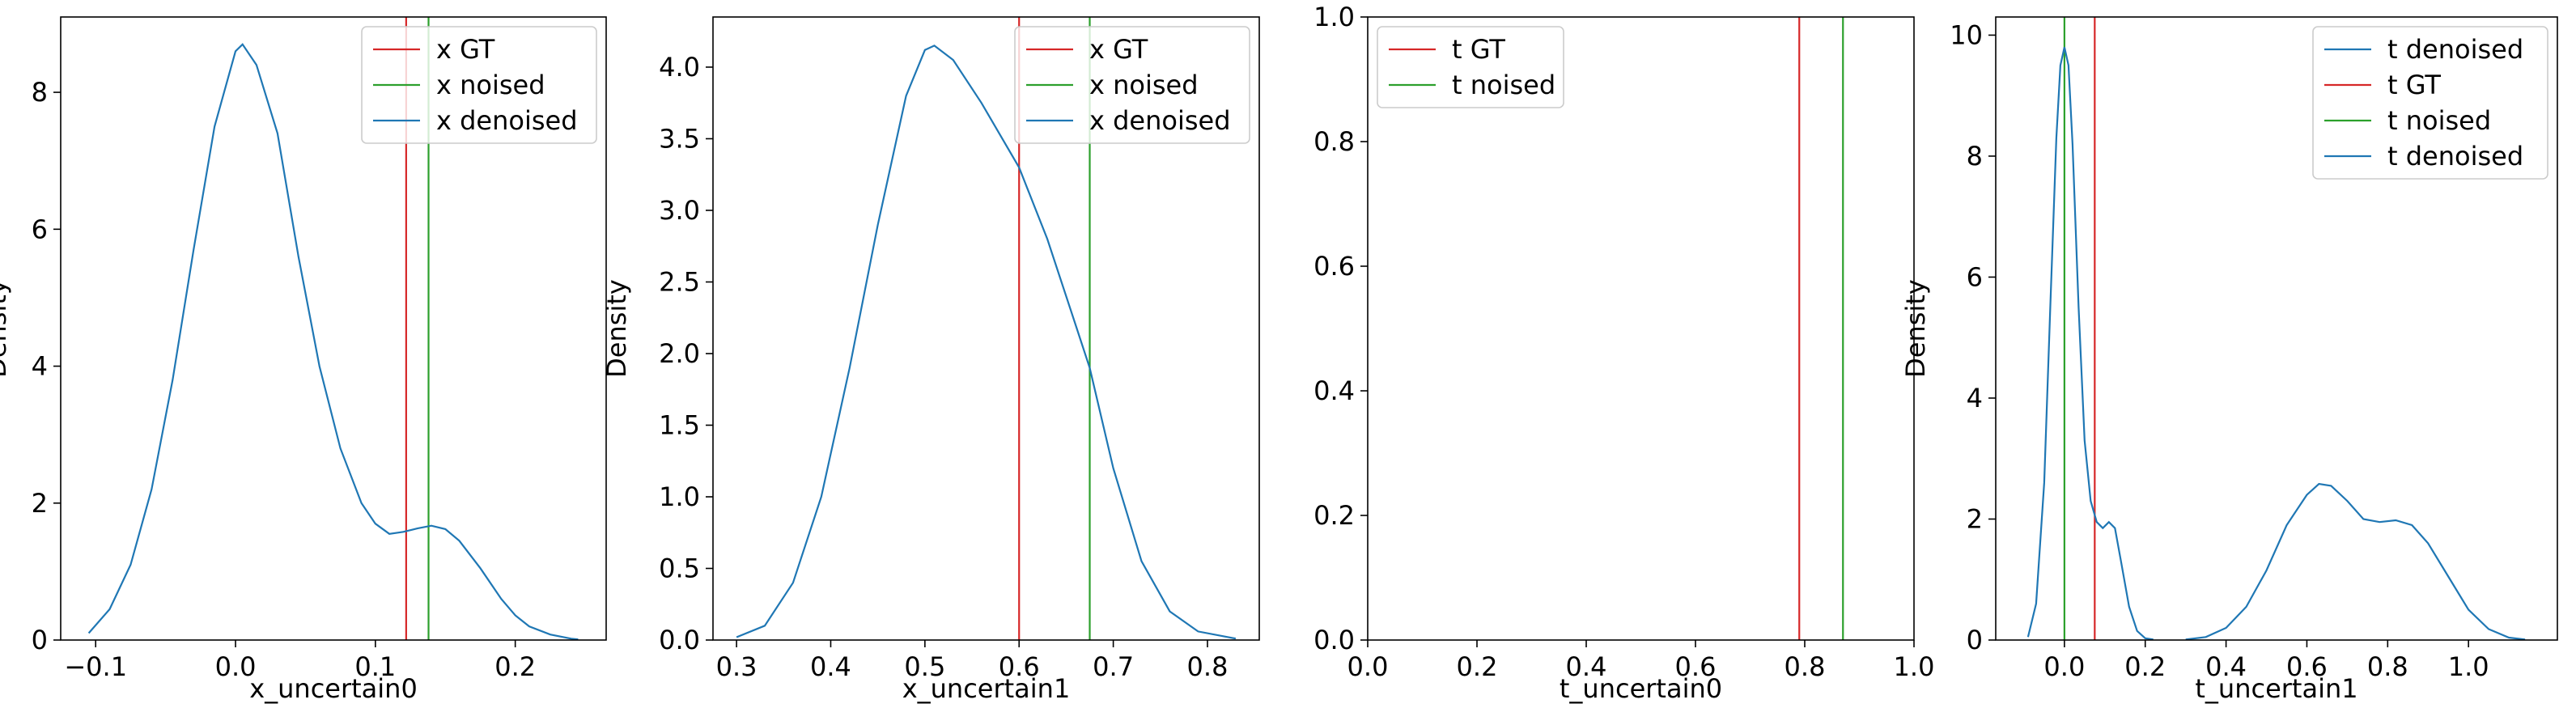  I want to click on plot-area, so click(1821, 328).